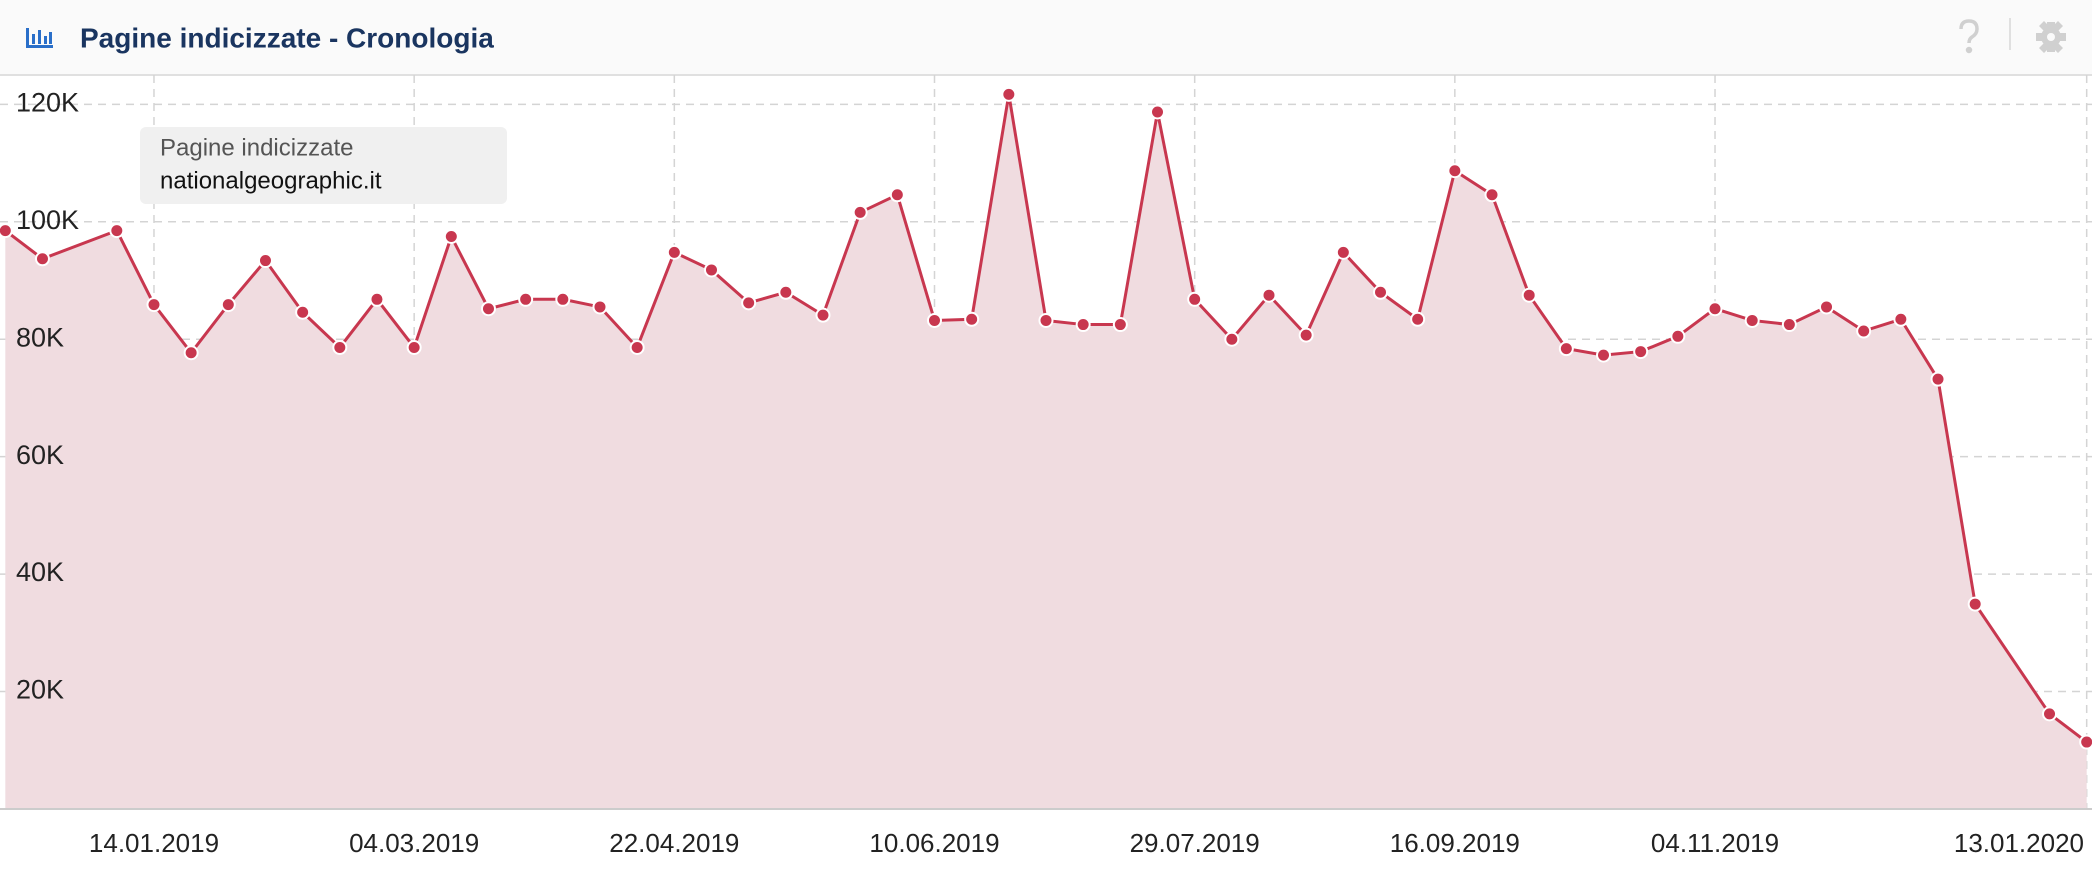 This screenshot has height=876, width=2092. What do you see at coordinates (1195, 843) in the screenshot?
I see `x-tick-label: 29.07.2019` at bounding box center [1195, 843].